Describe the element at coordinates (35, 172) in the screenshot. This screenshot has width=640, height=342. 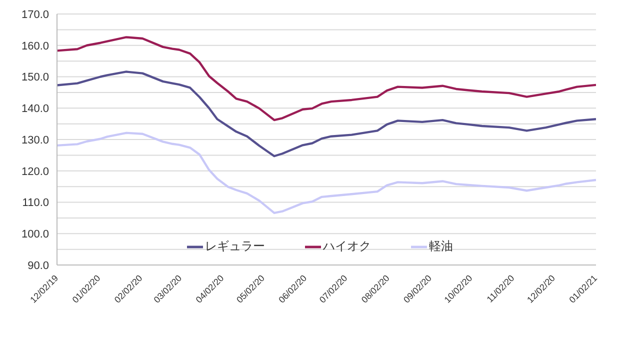
I see `y-tick-label: 120.0` at that location.